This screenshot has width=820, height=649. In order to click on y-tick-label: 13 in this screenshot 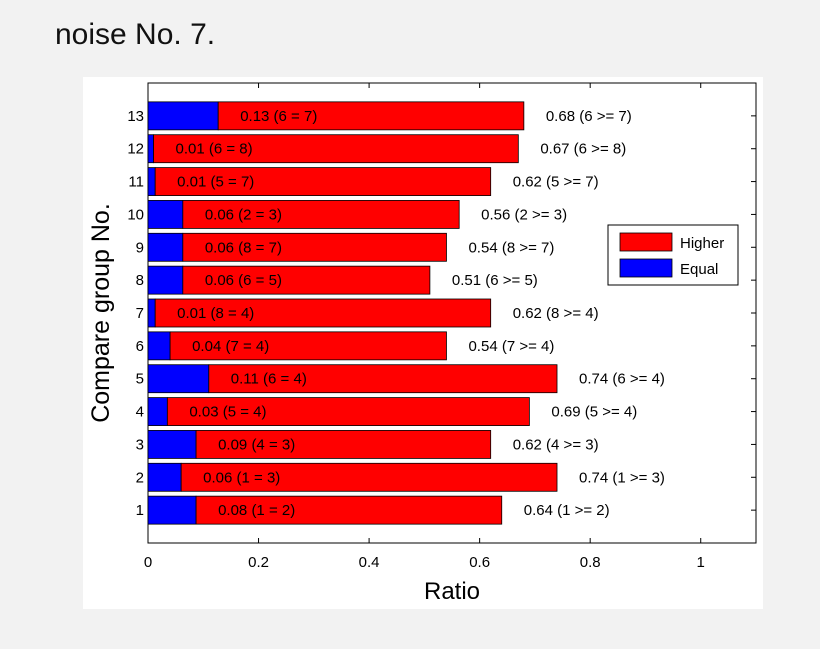, I will do `click(135, 116)`.